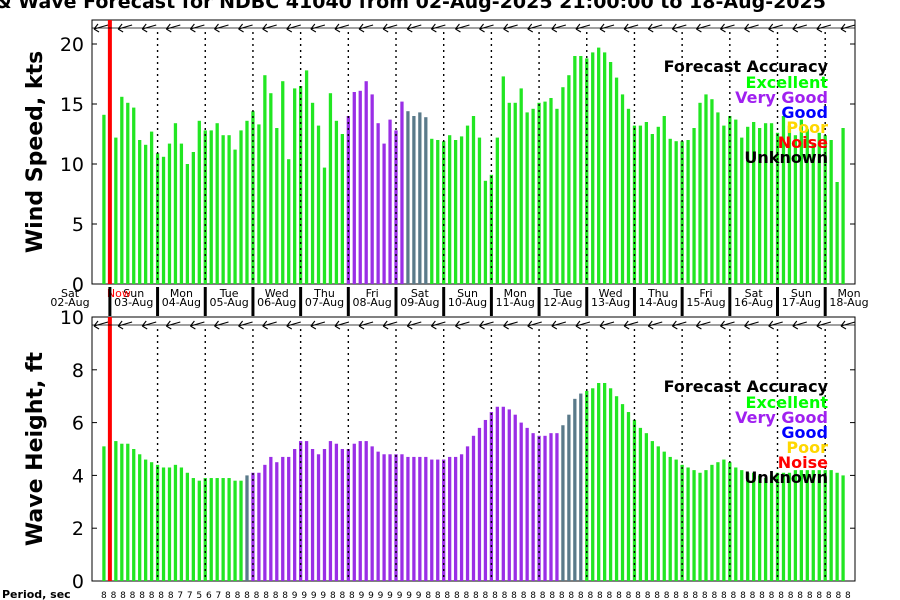 The image size is (900, 600). Describe the element at coordinates (36, 594) in the screenshot. I see `period-label: Period, sec` at that location.